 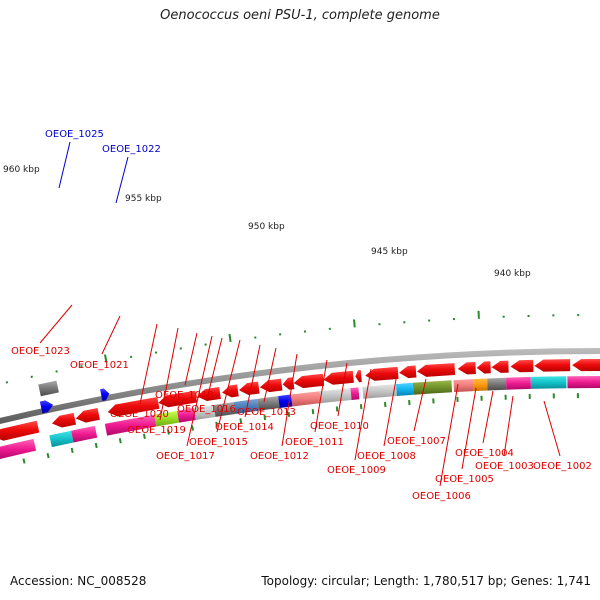 I want to click on gene-label-oeoe-1016: OEOE_1016, so click(x=206, y=409).